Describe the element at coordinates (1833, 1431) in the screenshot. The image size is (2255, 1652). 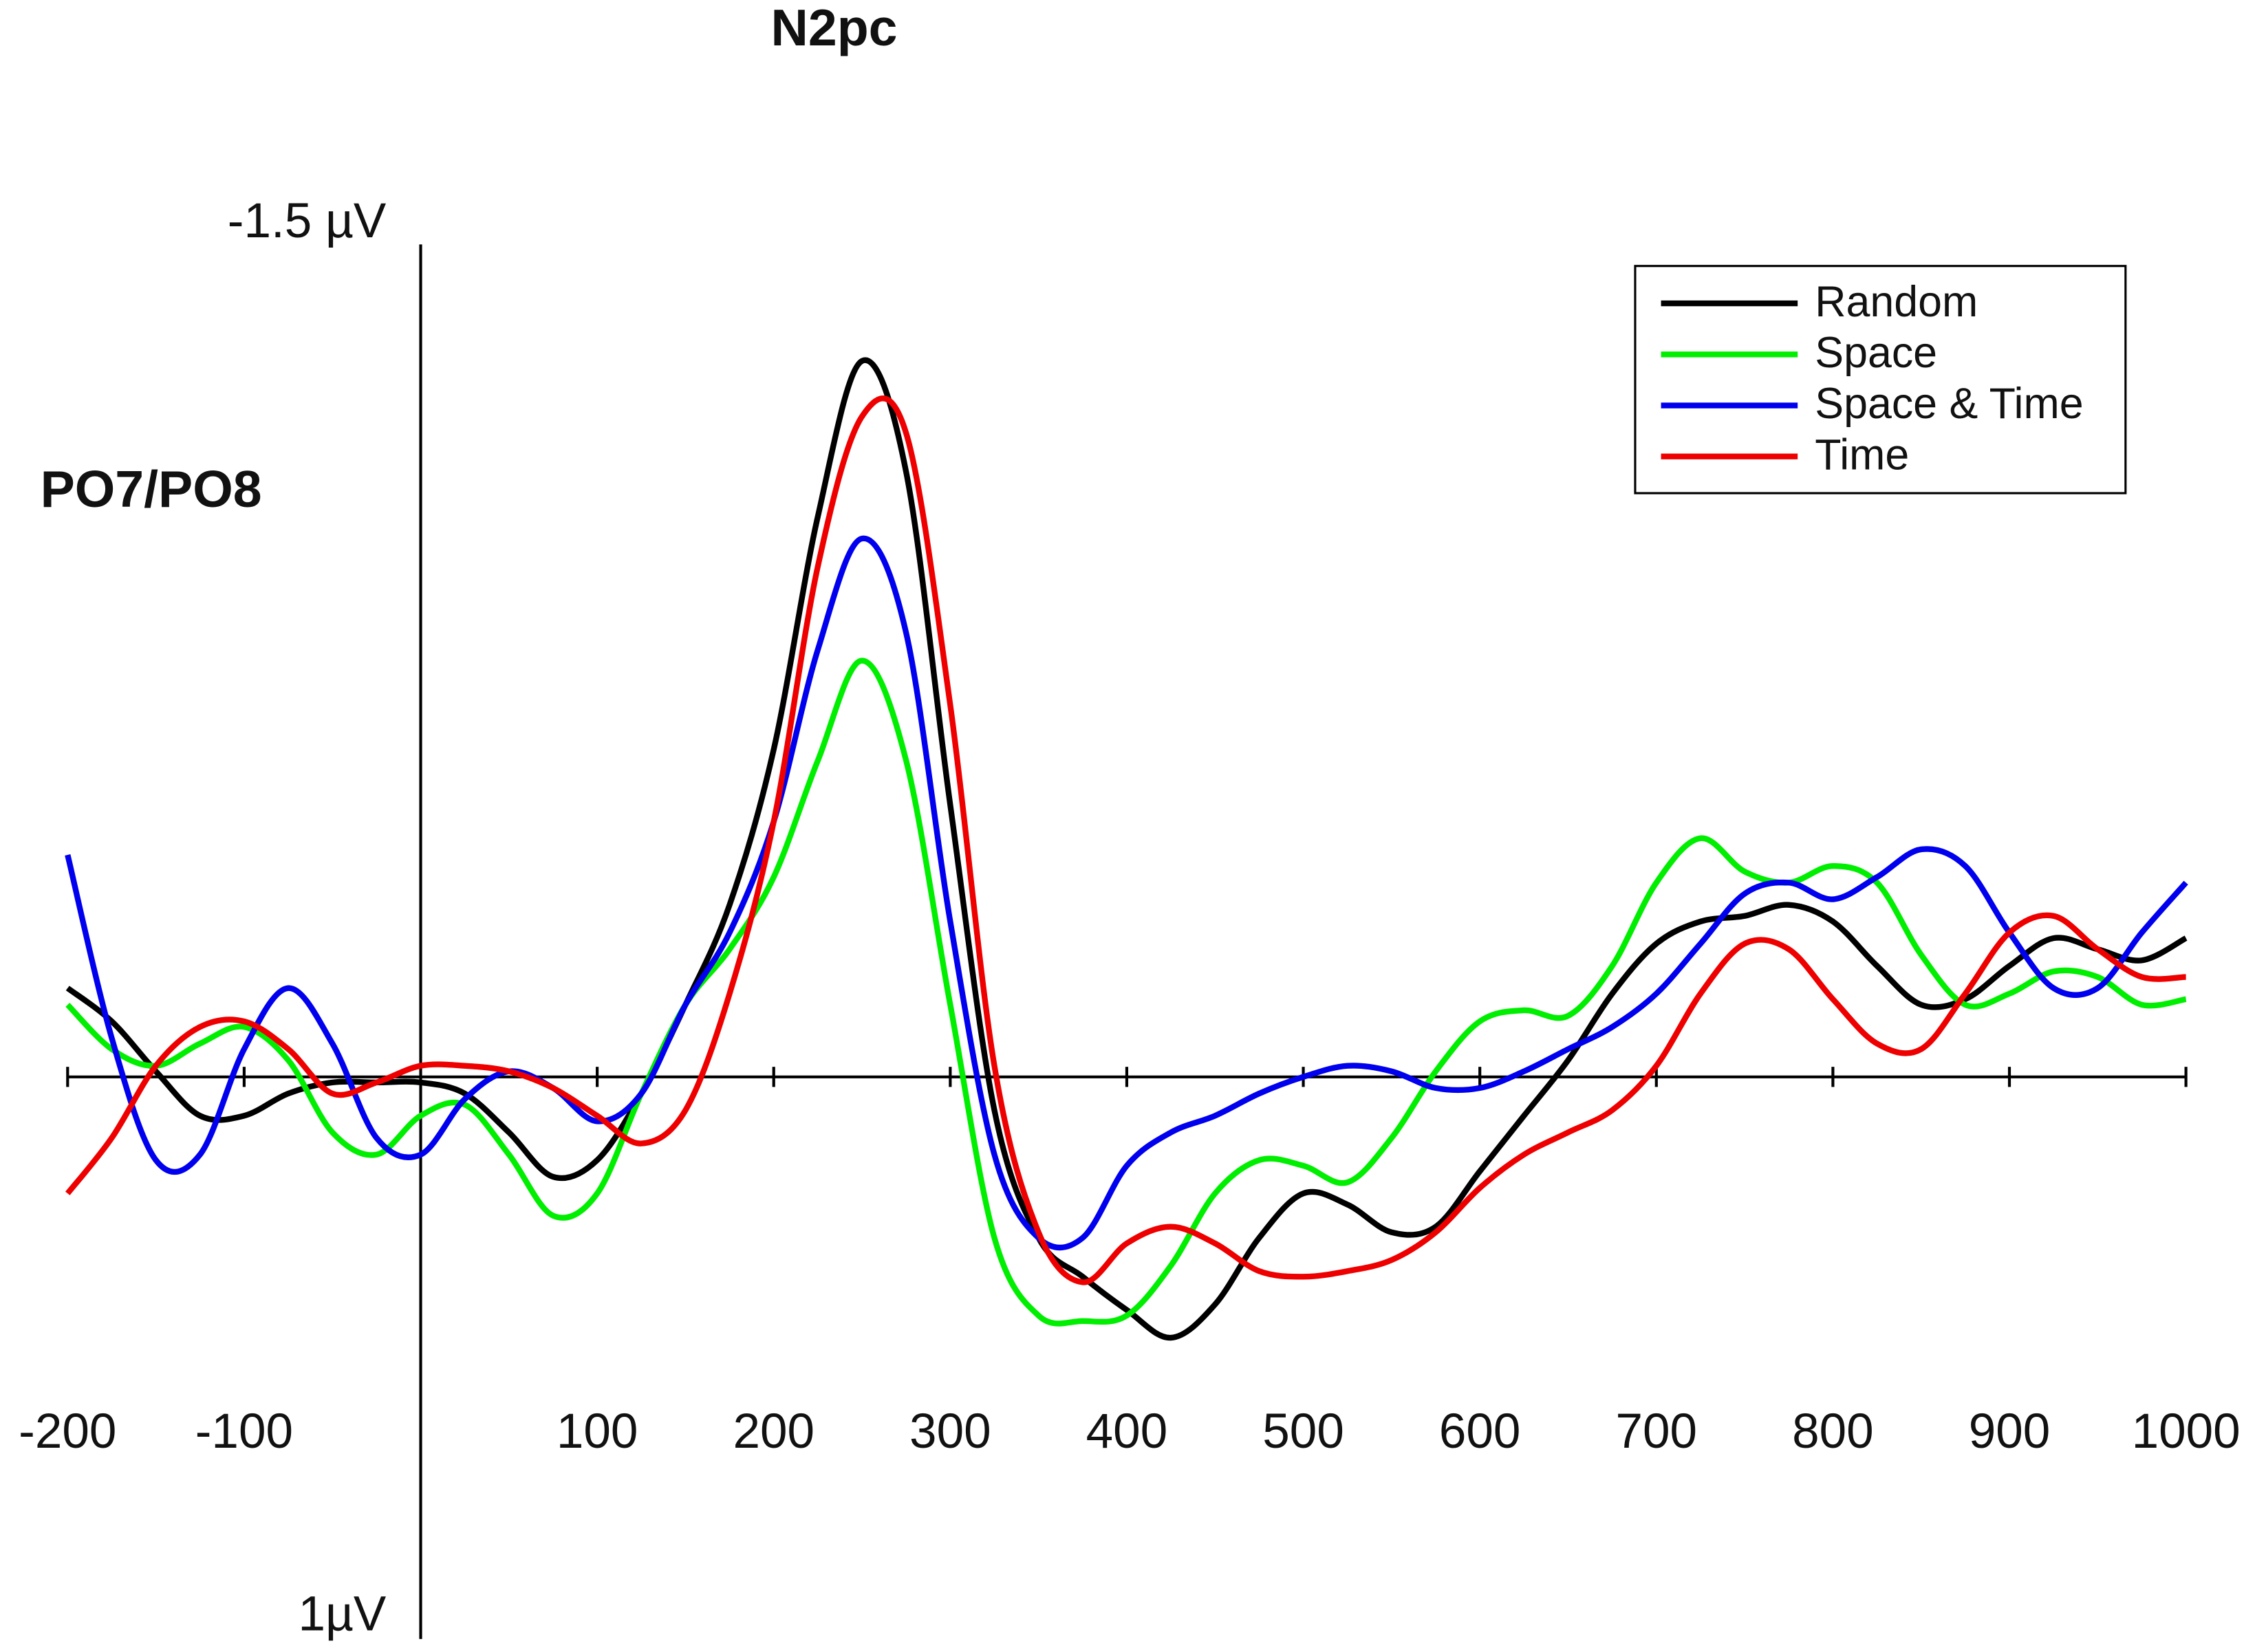
I see `x-tick-label: 800` at that location.